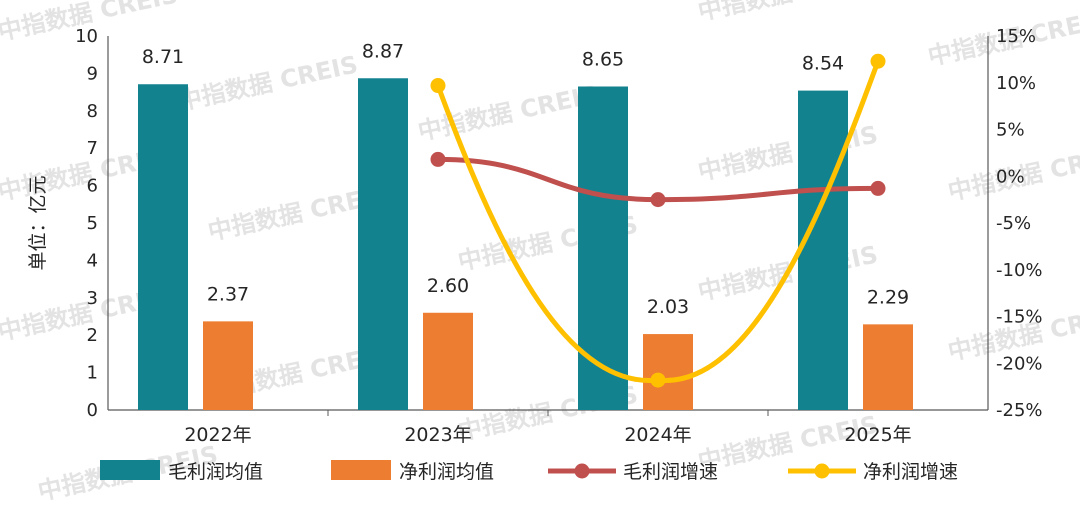  Describe the element at coordinates (877, 435) in the screenshot. I see `x-category-label: 2025年` at that location.